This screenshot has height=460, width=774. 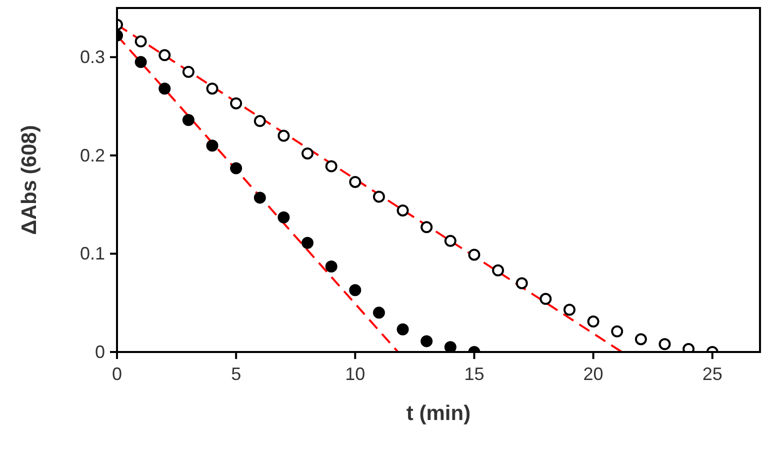 I want to click on y-tick-label: 0.3, so click(x=92, y=57).